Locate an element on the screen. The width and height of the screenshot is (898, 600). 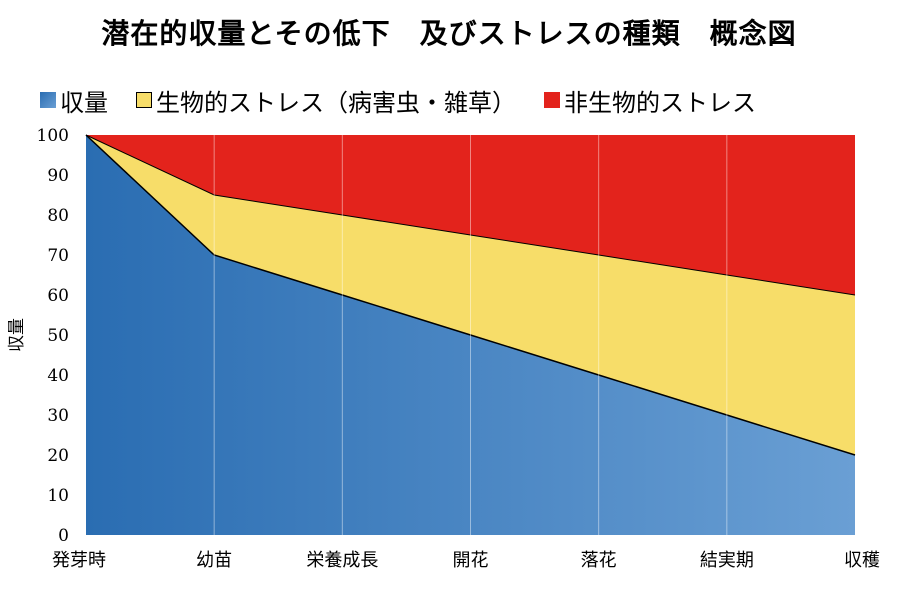
legend-label-yield: 収量 is located at coordinates (84, 102).